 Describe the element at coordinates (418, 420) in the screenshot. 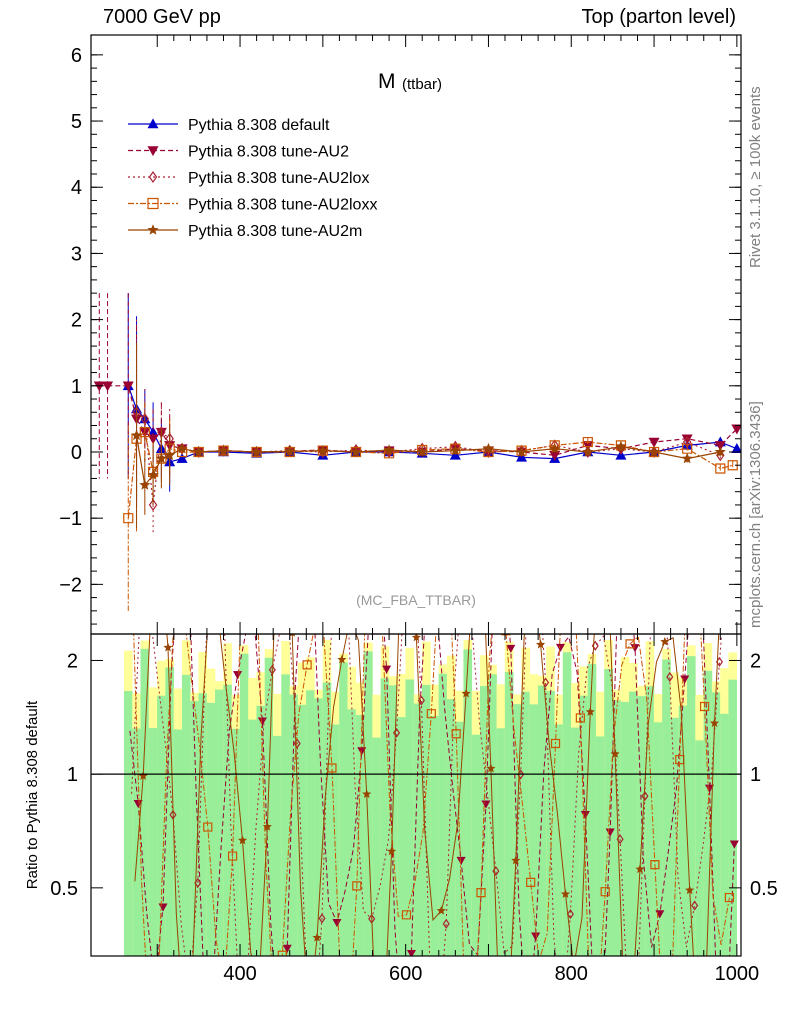

I see `series-line` at that location.